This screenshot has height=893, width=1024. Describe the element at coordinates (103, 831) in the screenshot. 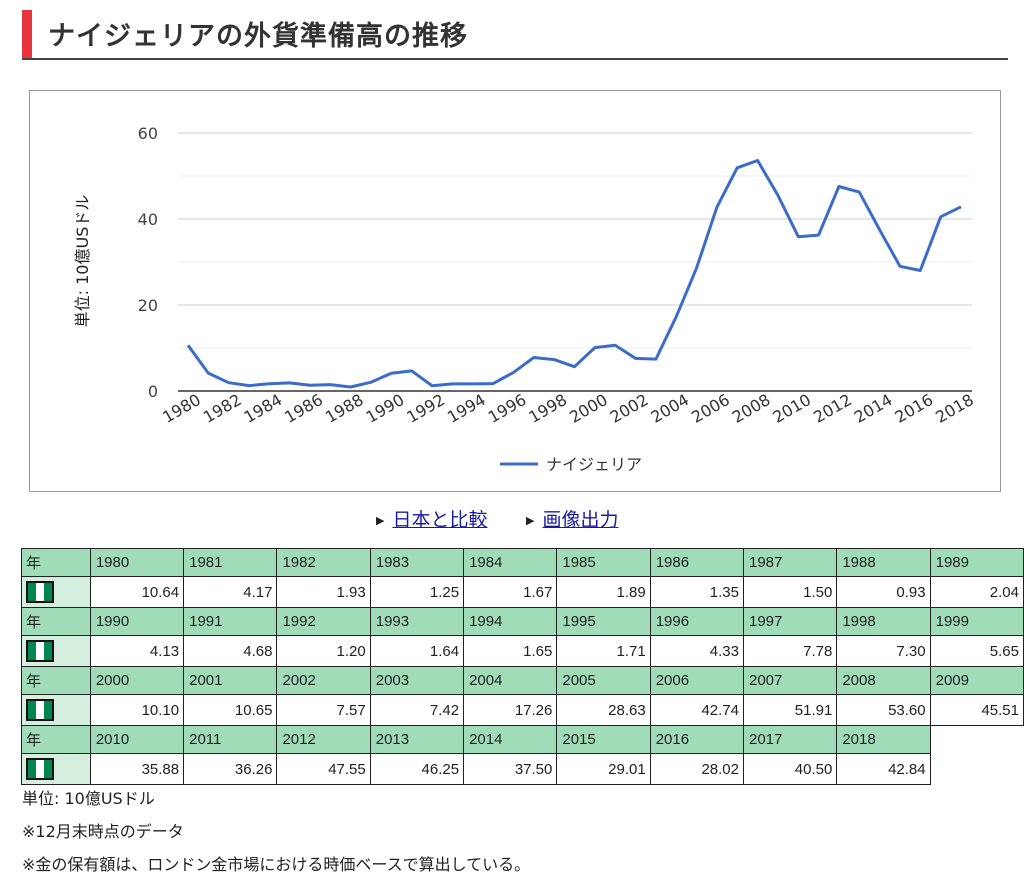

I see `note-month-end: ※12月末時点のデータ` at that location.